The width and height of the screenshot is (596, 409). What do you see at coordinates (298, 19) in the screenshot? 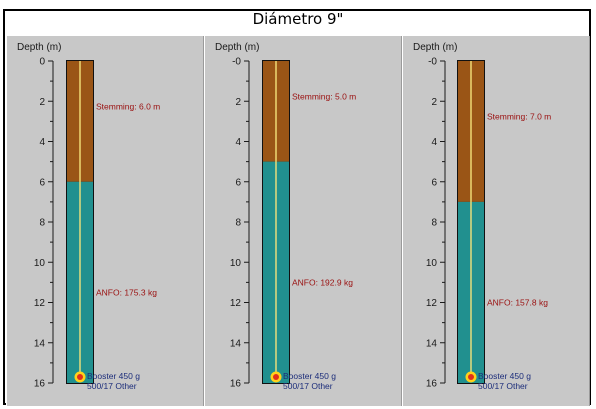
I see `figure-title: Diámetro 9"` at bounding box center [298, 19].